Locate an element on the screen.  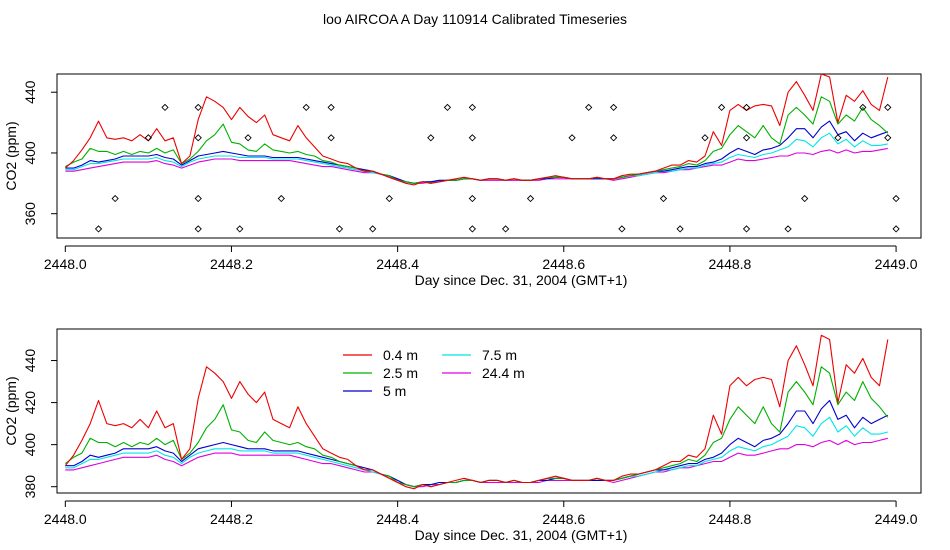
y-tick-label: 360 is located at coordinates (30, 214).